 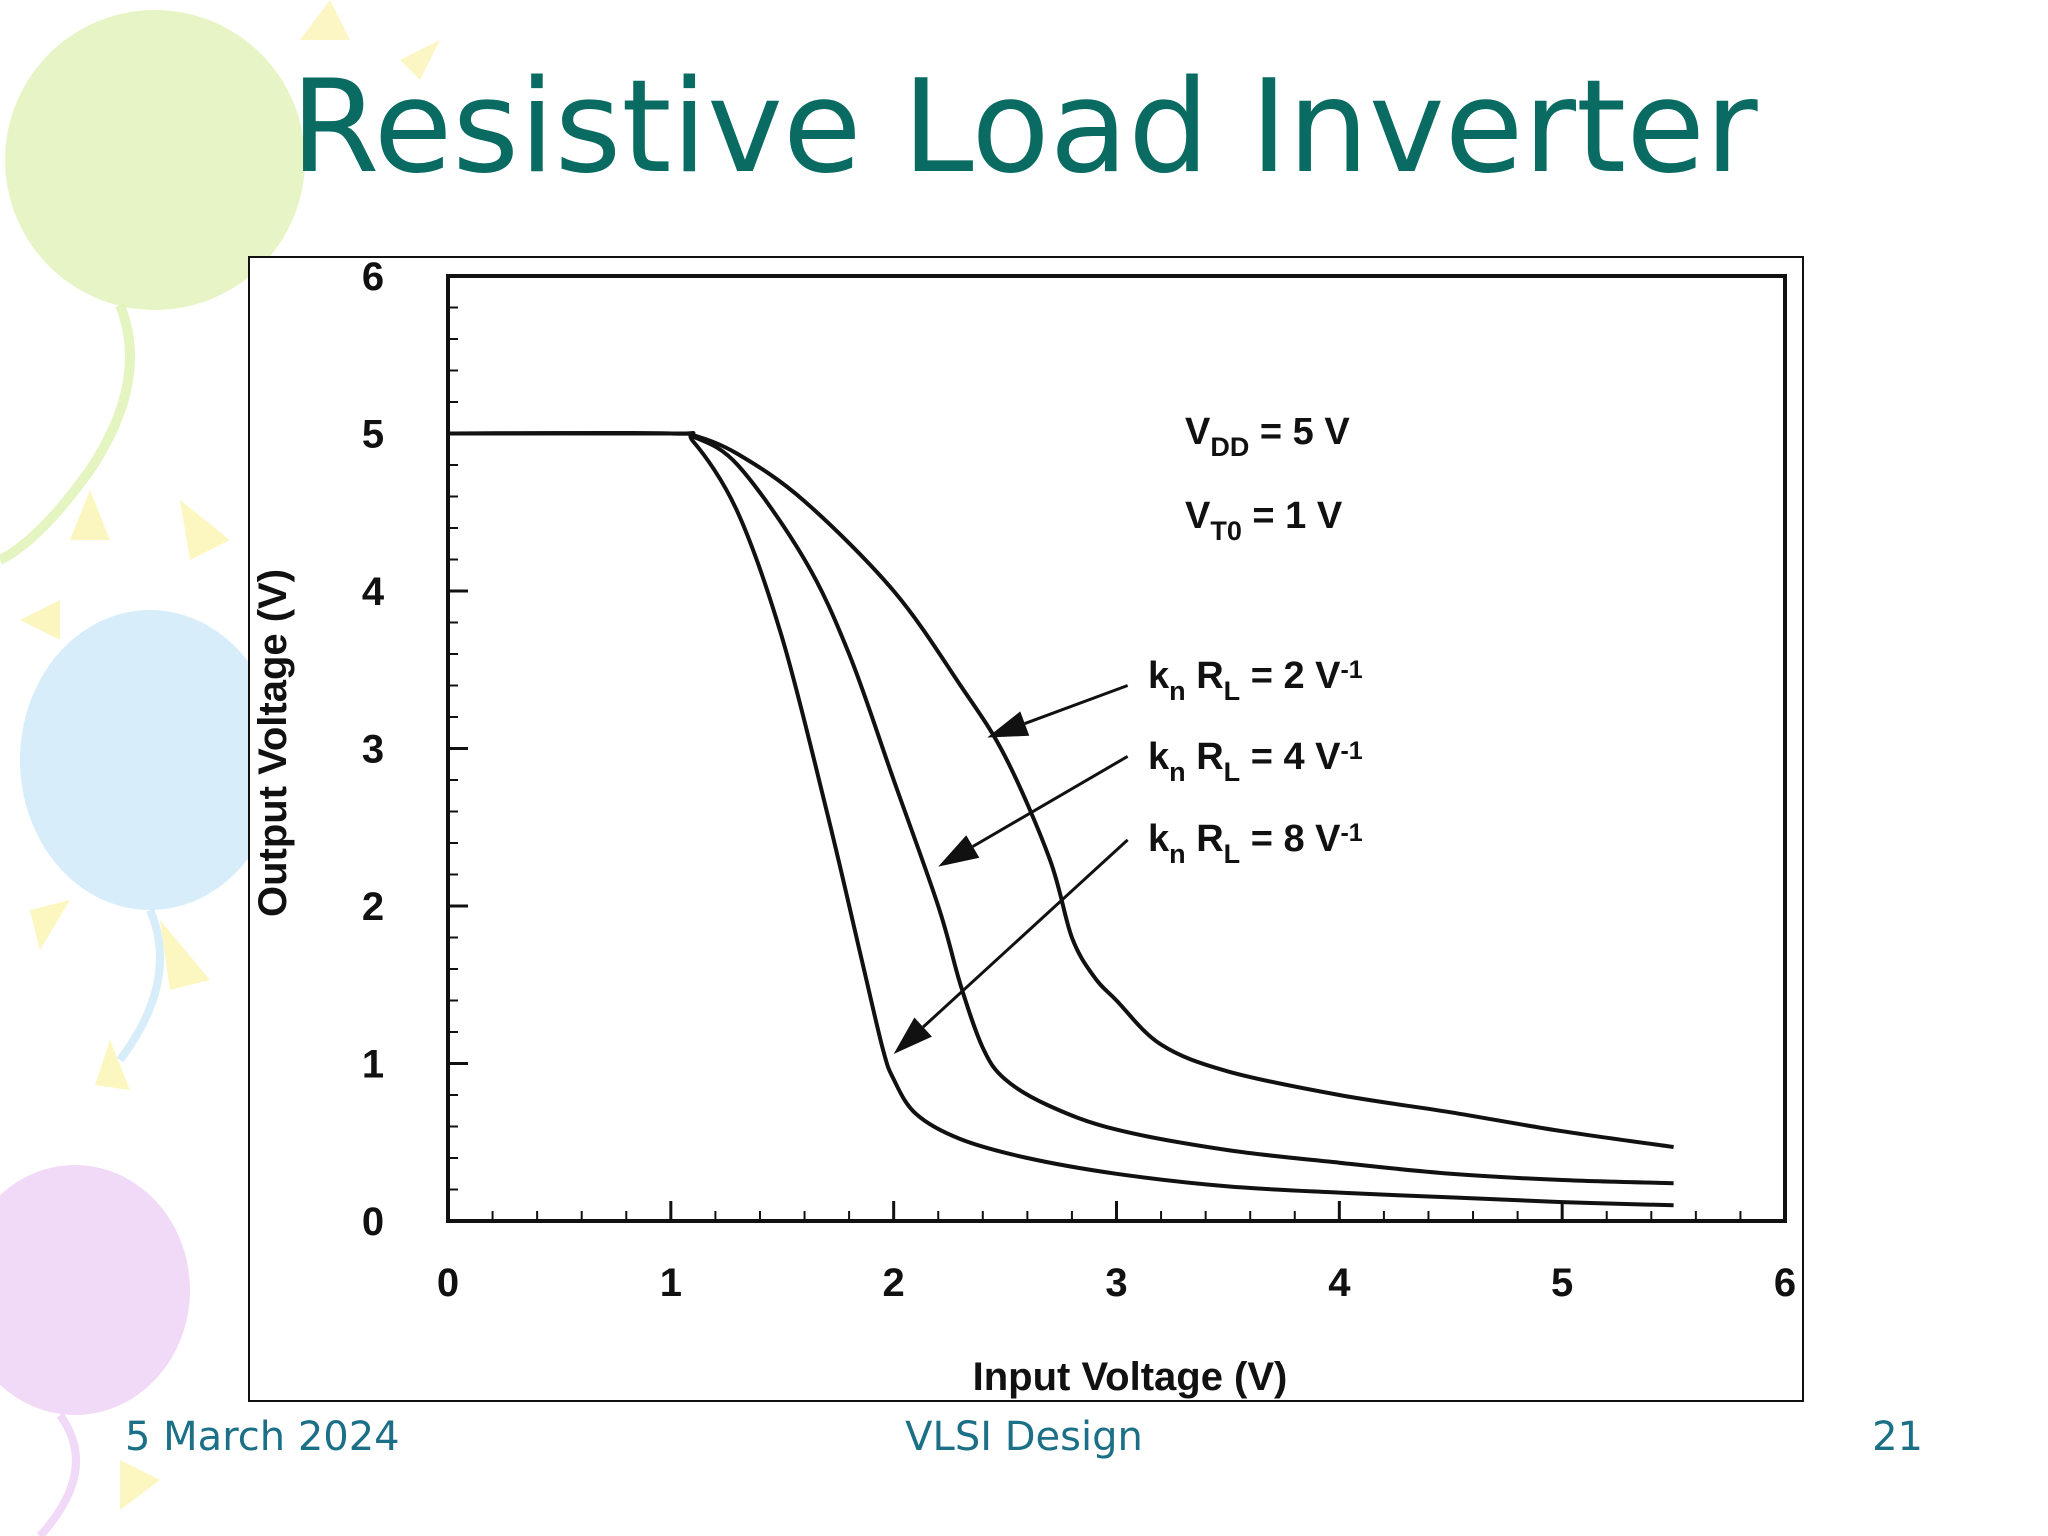 I want to click on x-tick-label: 3, so click(x=1116, y=1283).